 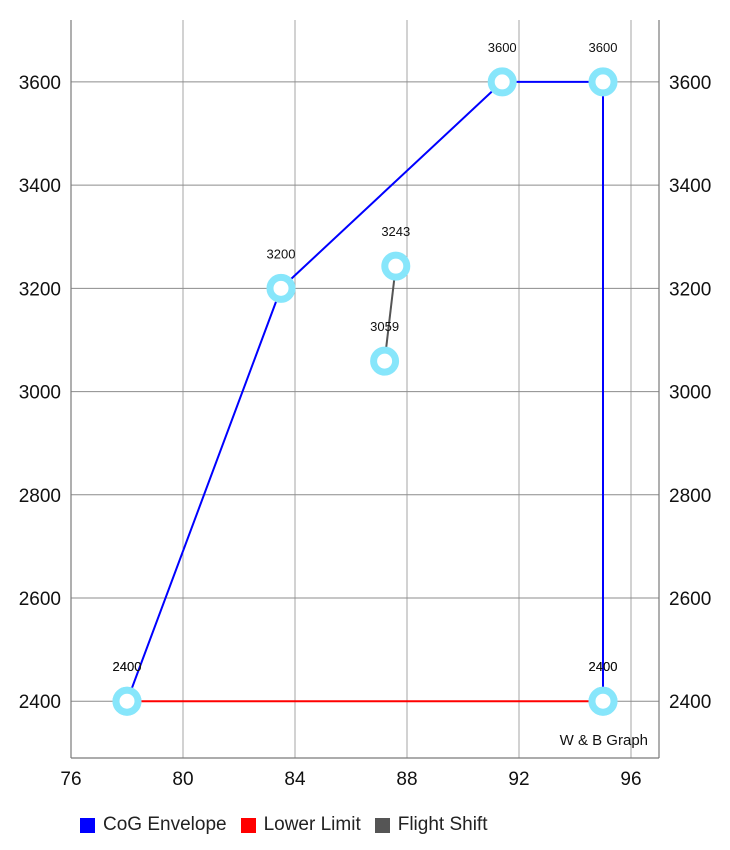 I want to click on chart-description: W & B Graph, so click(x=604, y=740).